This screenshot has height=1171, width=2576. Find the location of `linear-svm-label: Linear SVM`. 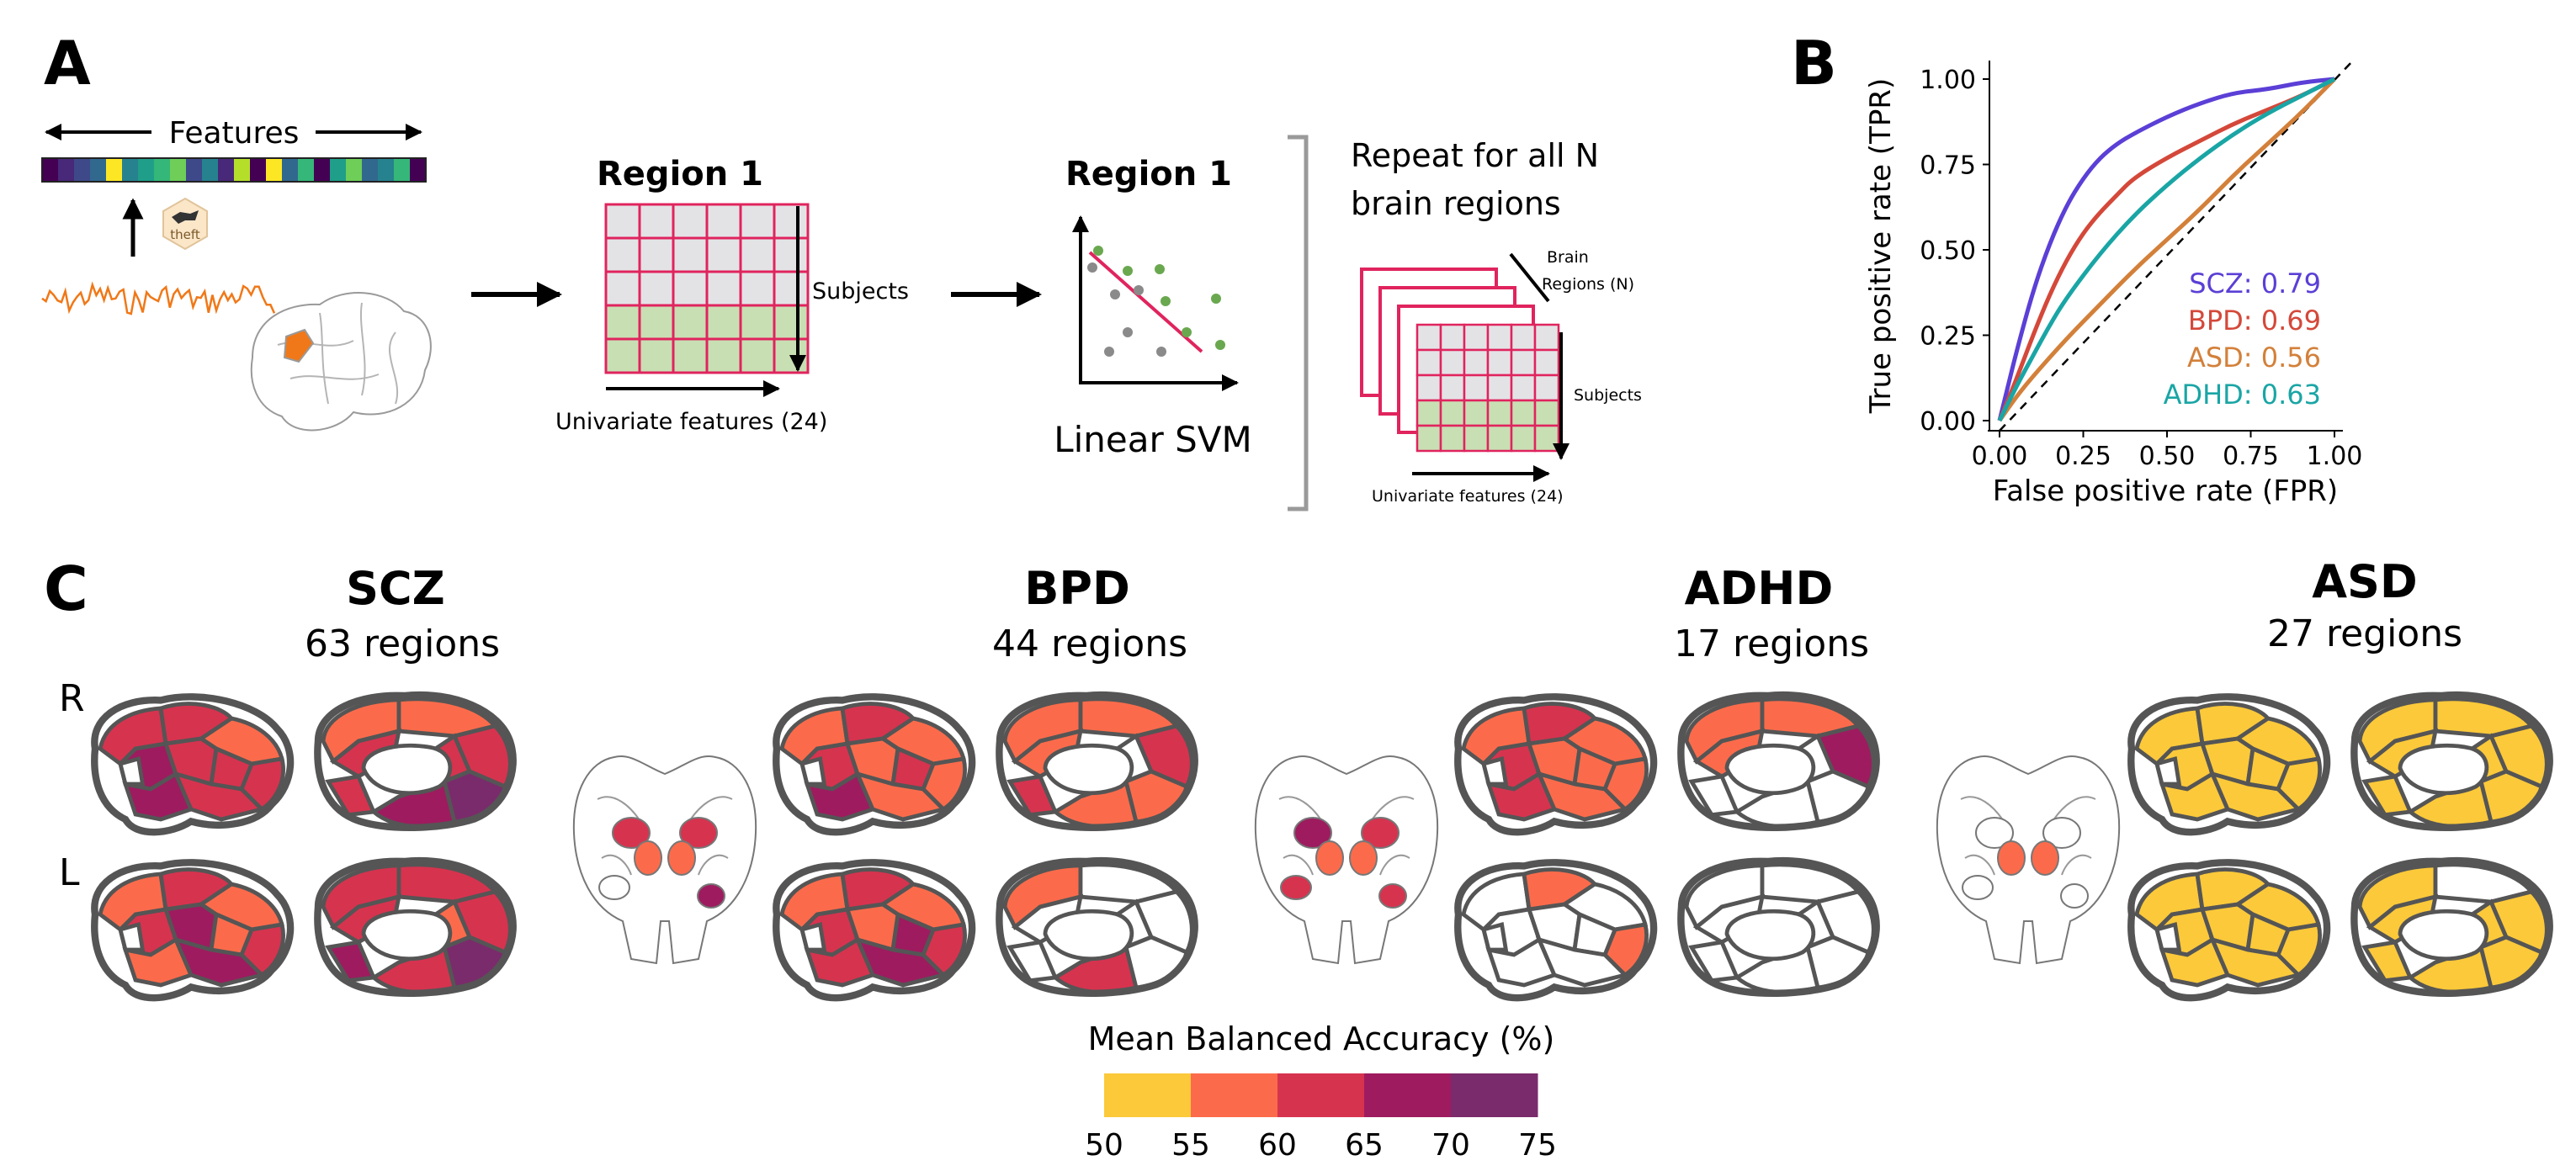

linear-svm-label: Linear SVM is located at coordinates (1153, 439).